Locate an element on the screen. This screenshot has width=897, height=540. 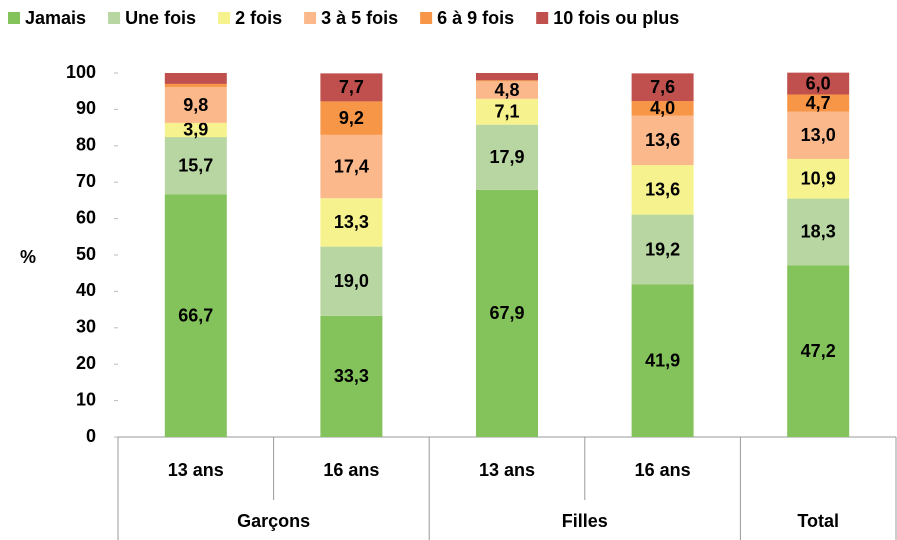
y-tick-label: 50 is located at coordinates (86, 254).